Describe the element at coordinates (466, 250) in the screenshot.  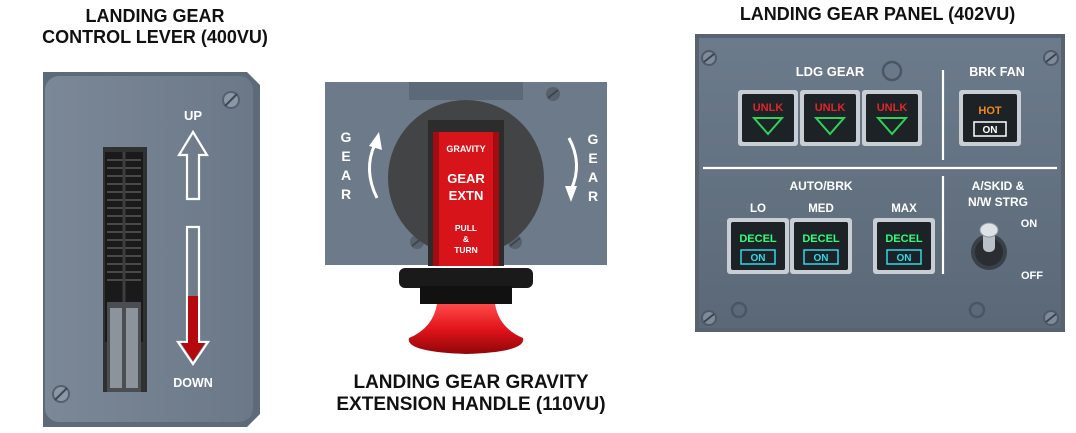
I see `handle-turn-label: TURN` at that location.